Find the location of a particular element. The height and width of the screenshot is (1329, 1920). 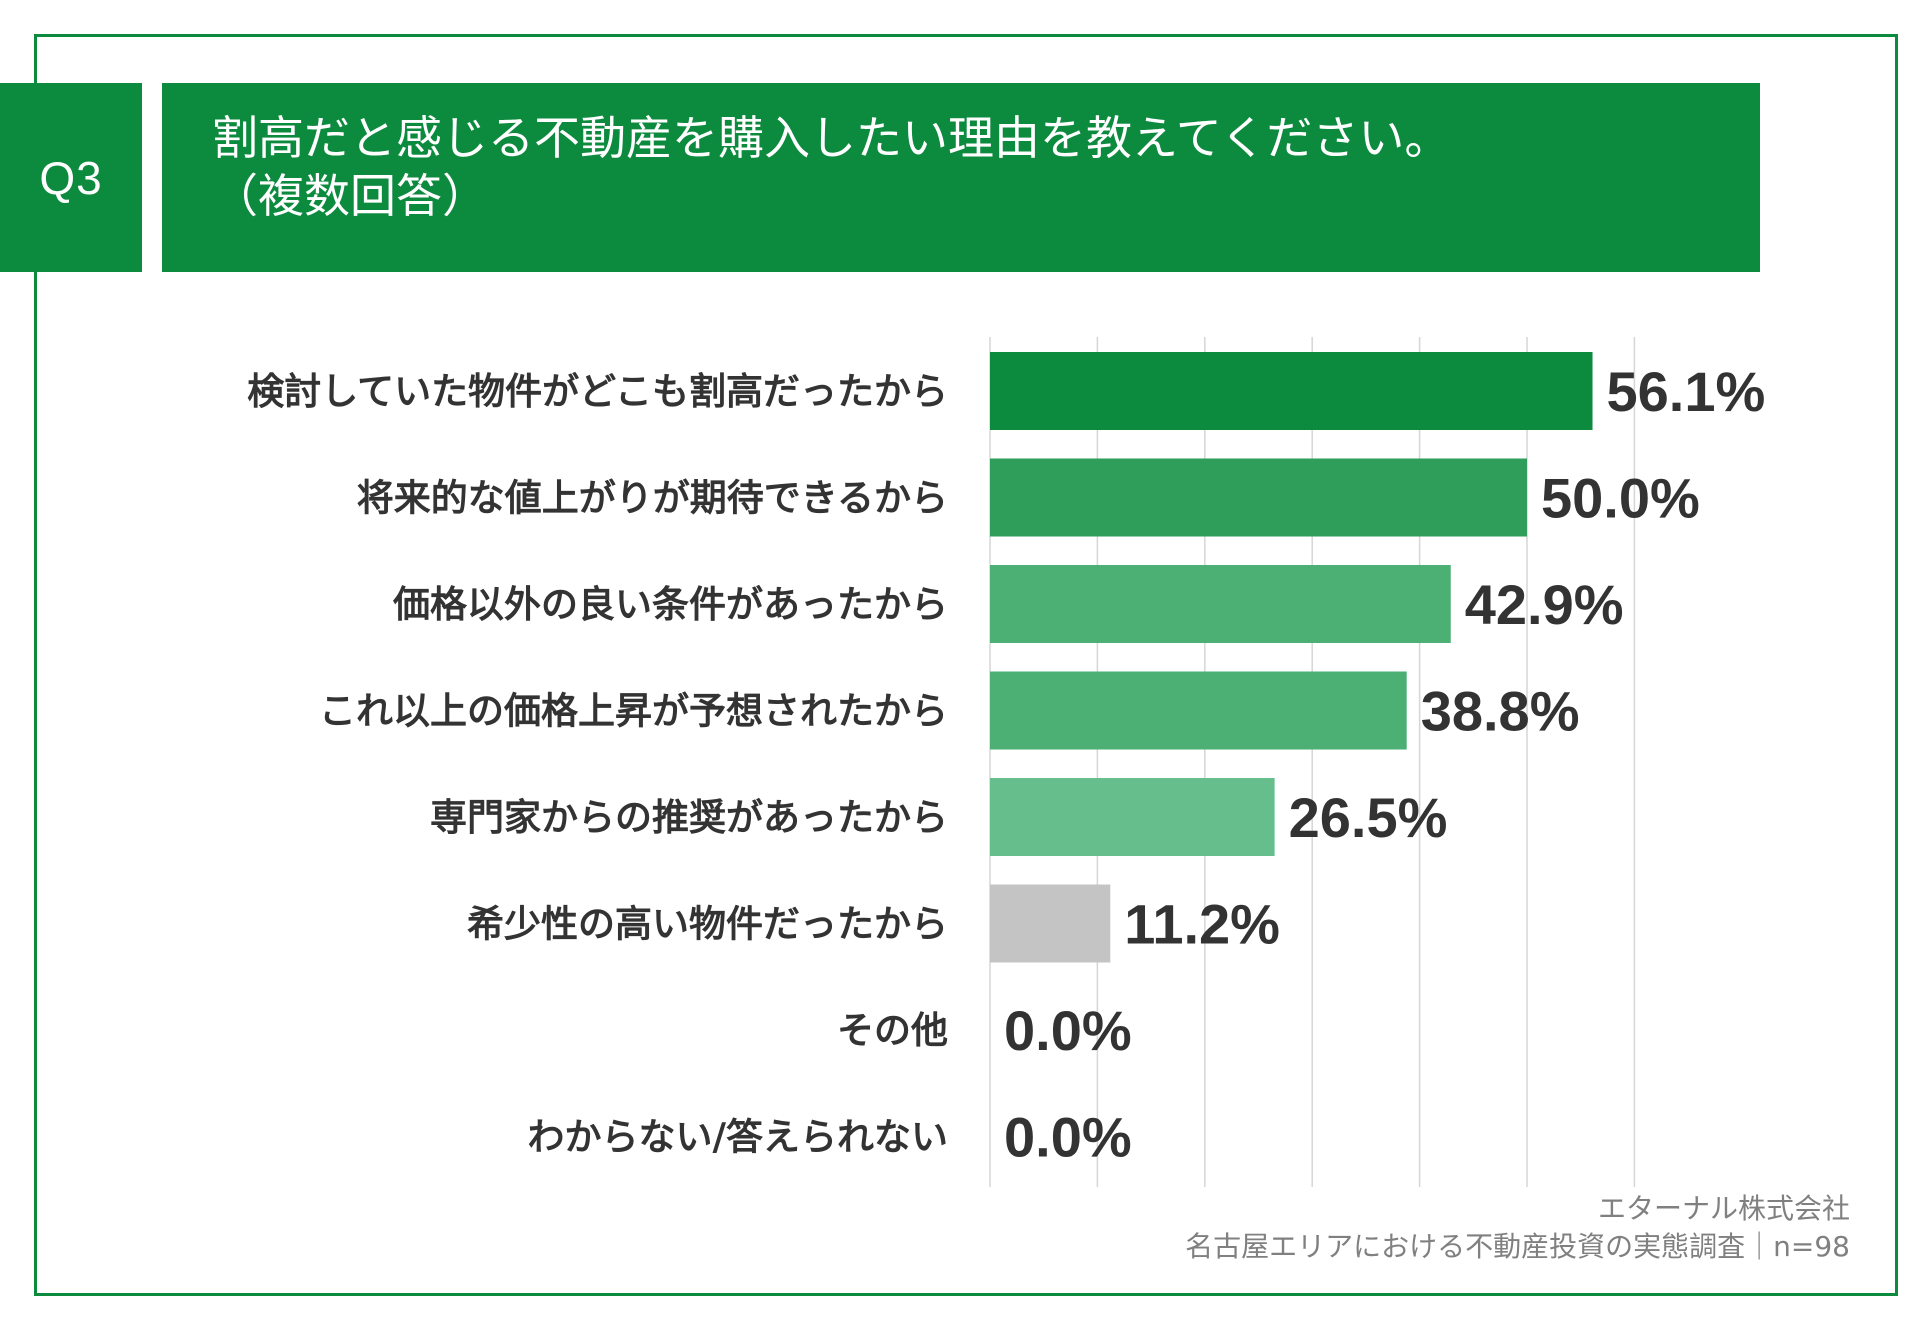

question-title-line1: 割高だと感じる不動産を購入したい理由を教えてください。 is located at coordinates (831, 138).